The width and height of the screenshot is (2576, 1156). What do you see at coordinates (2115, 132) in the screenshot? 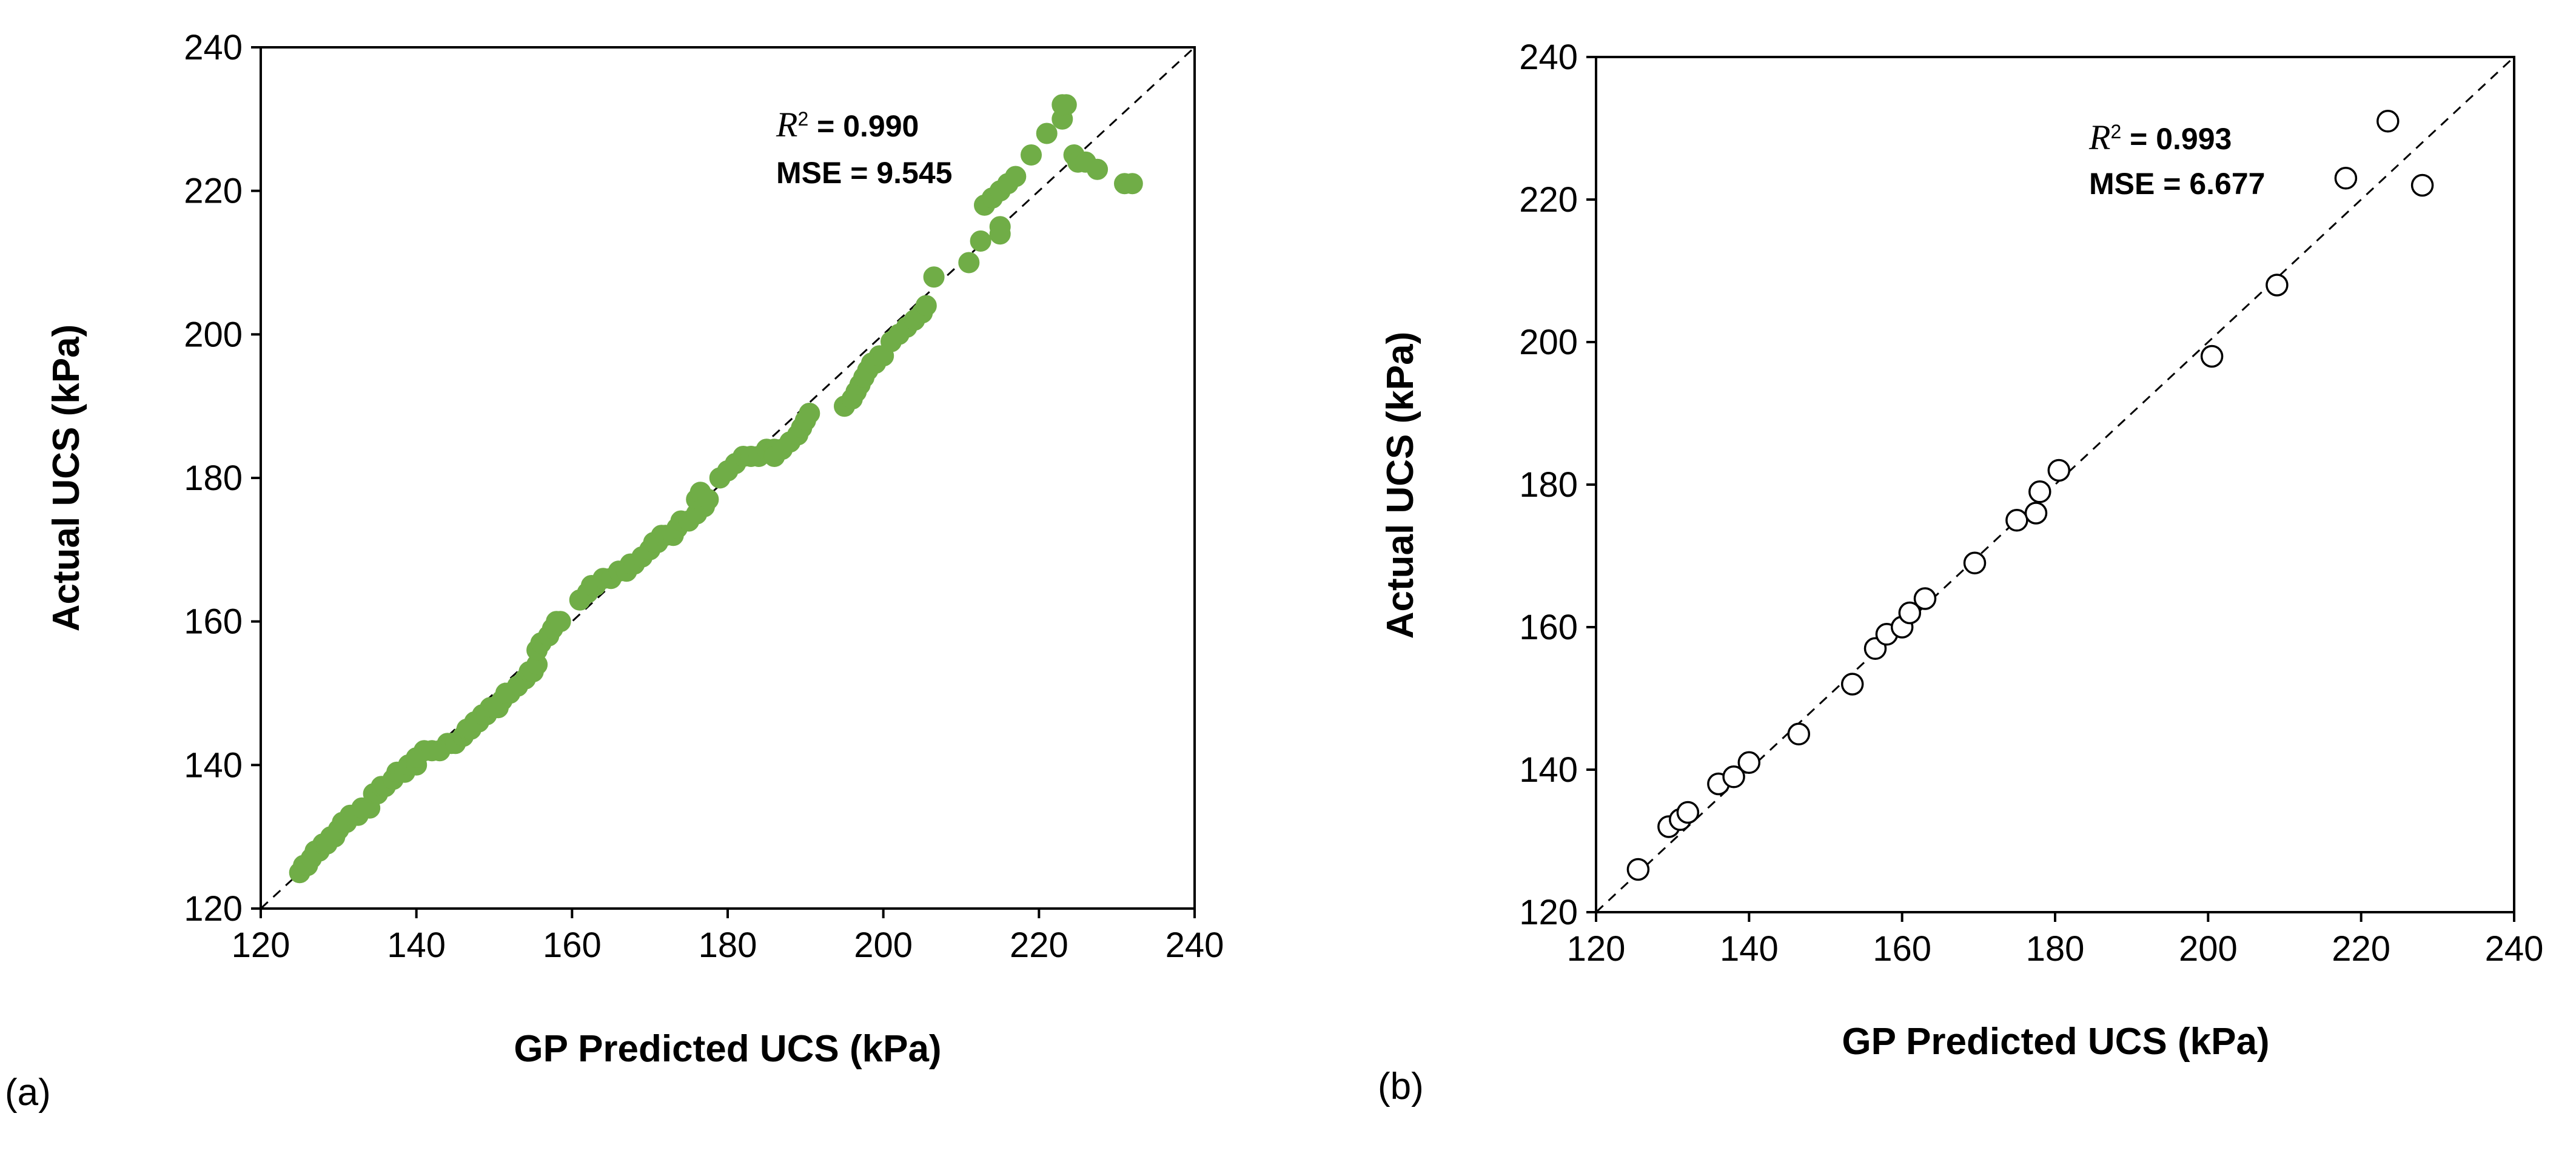
I see `panel-b-r2-sup: 2` at bounding box center [2115, 132].